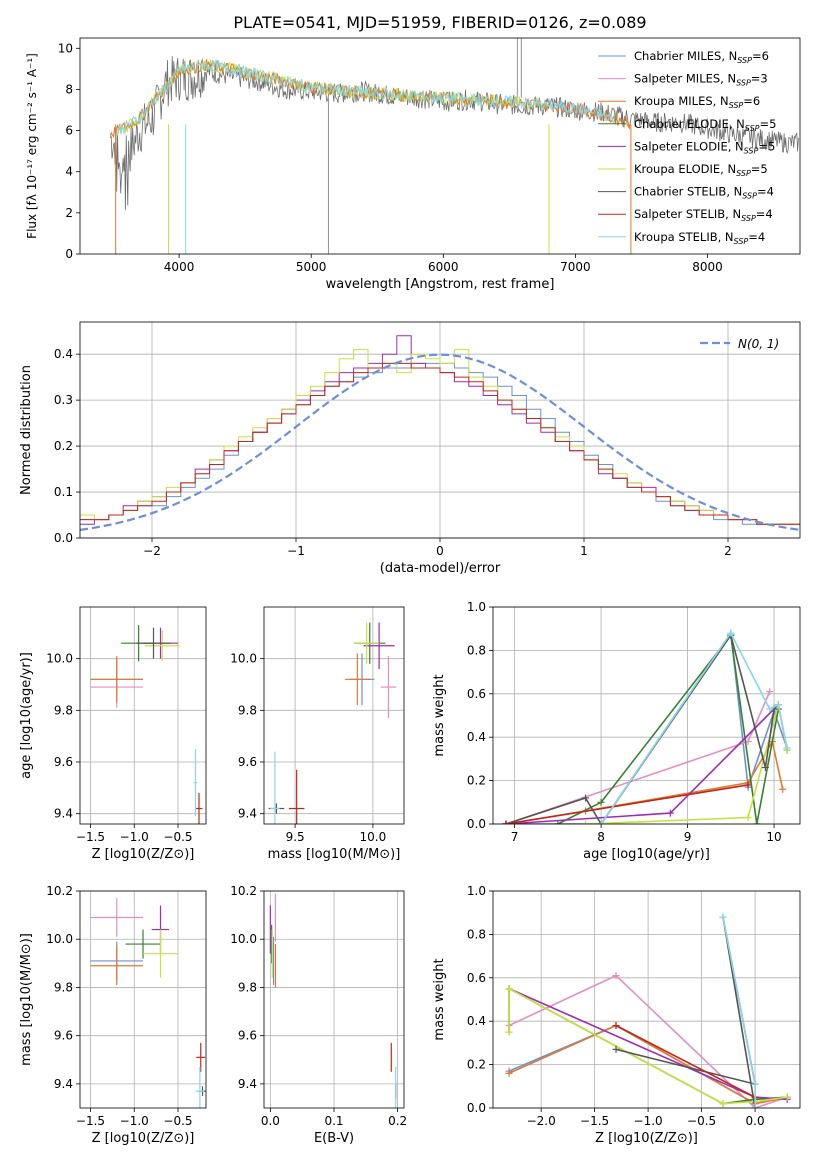 This screenshot has width=819, height=1170. Describe the element at coordinates (63, 492) in the screenshot. I see `y-tick-label: 0.1` at that location.